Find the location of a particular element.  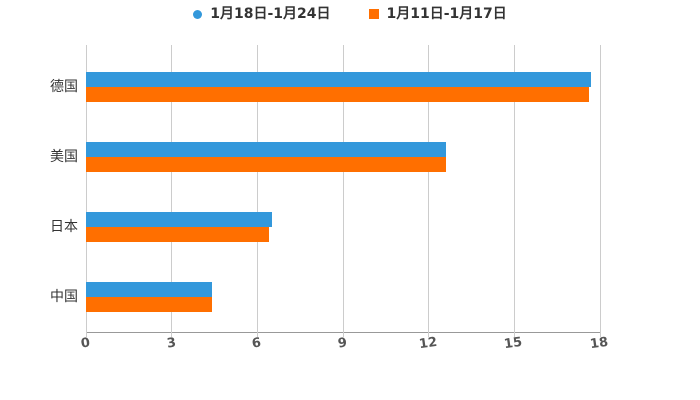

legend-item-1: 1月11日-1月17日 is located at coordinates (437, 14).